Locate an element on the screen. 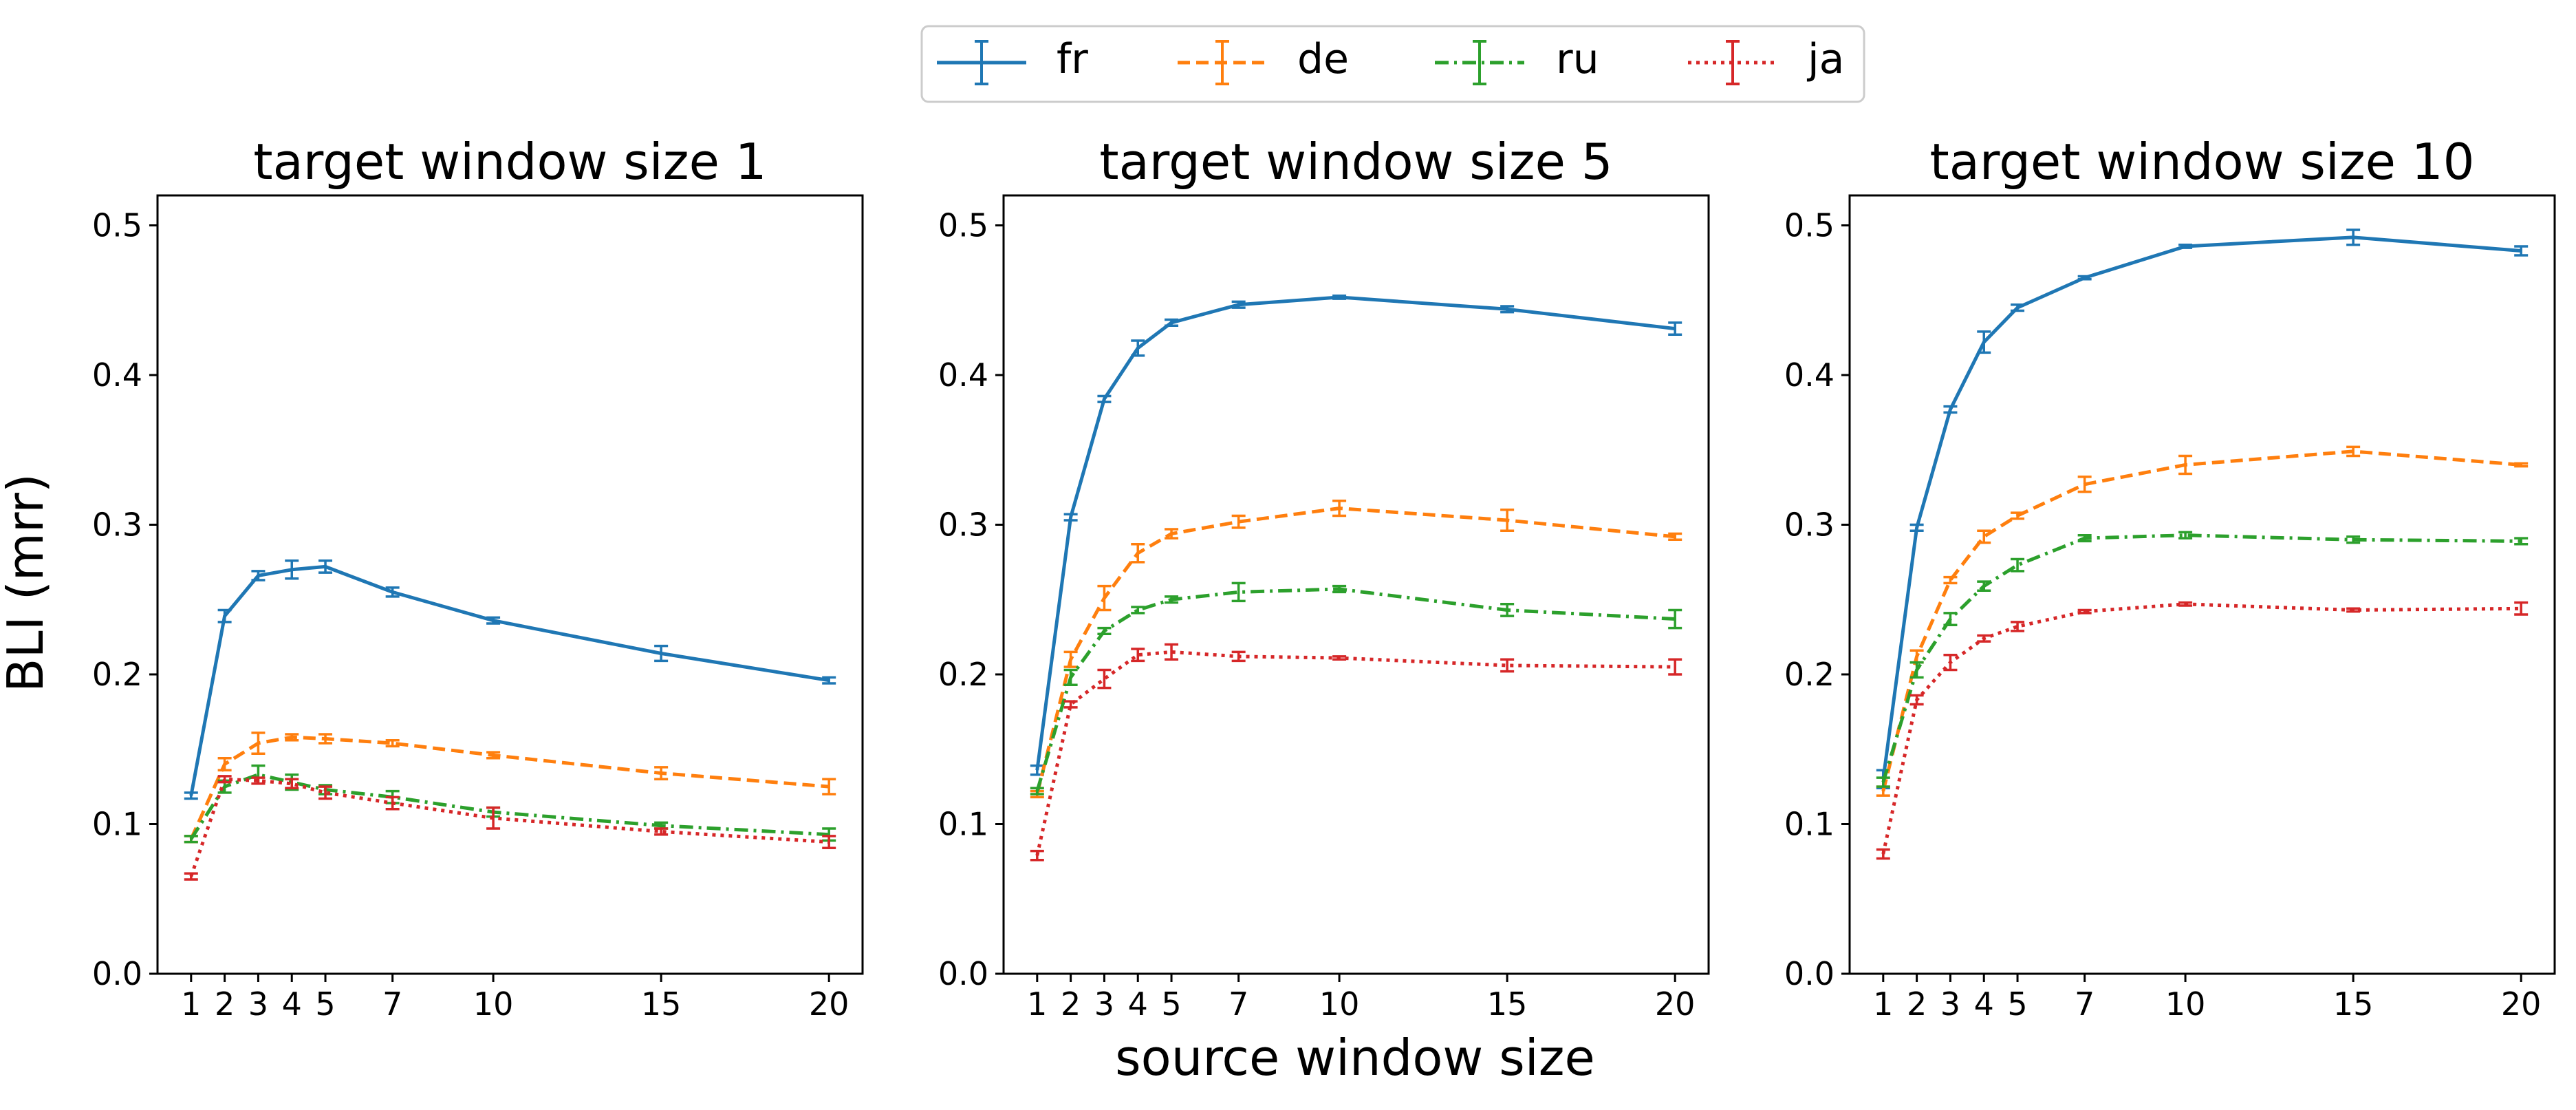  x-tick-label: 15 is located at coordinates (1507, 1004).